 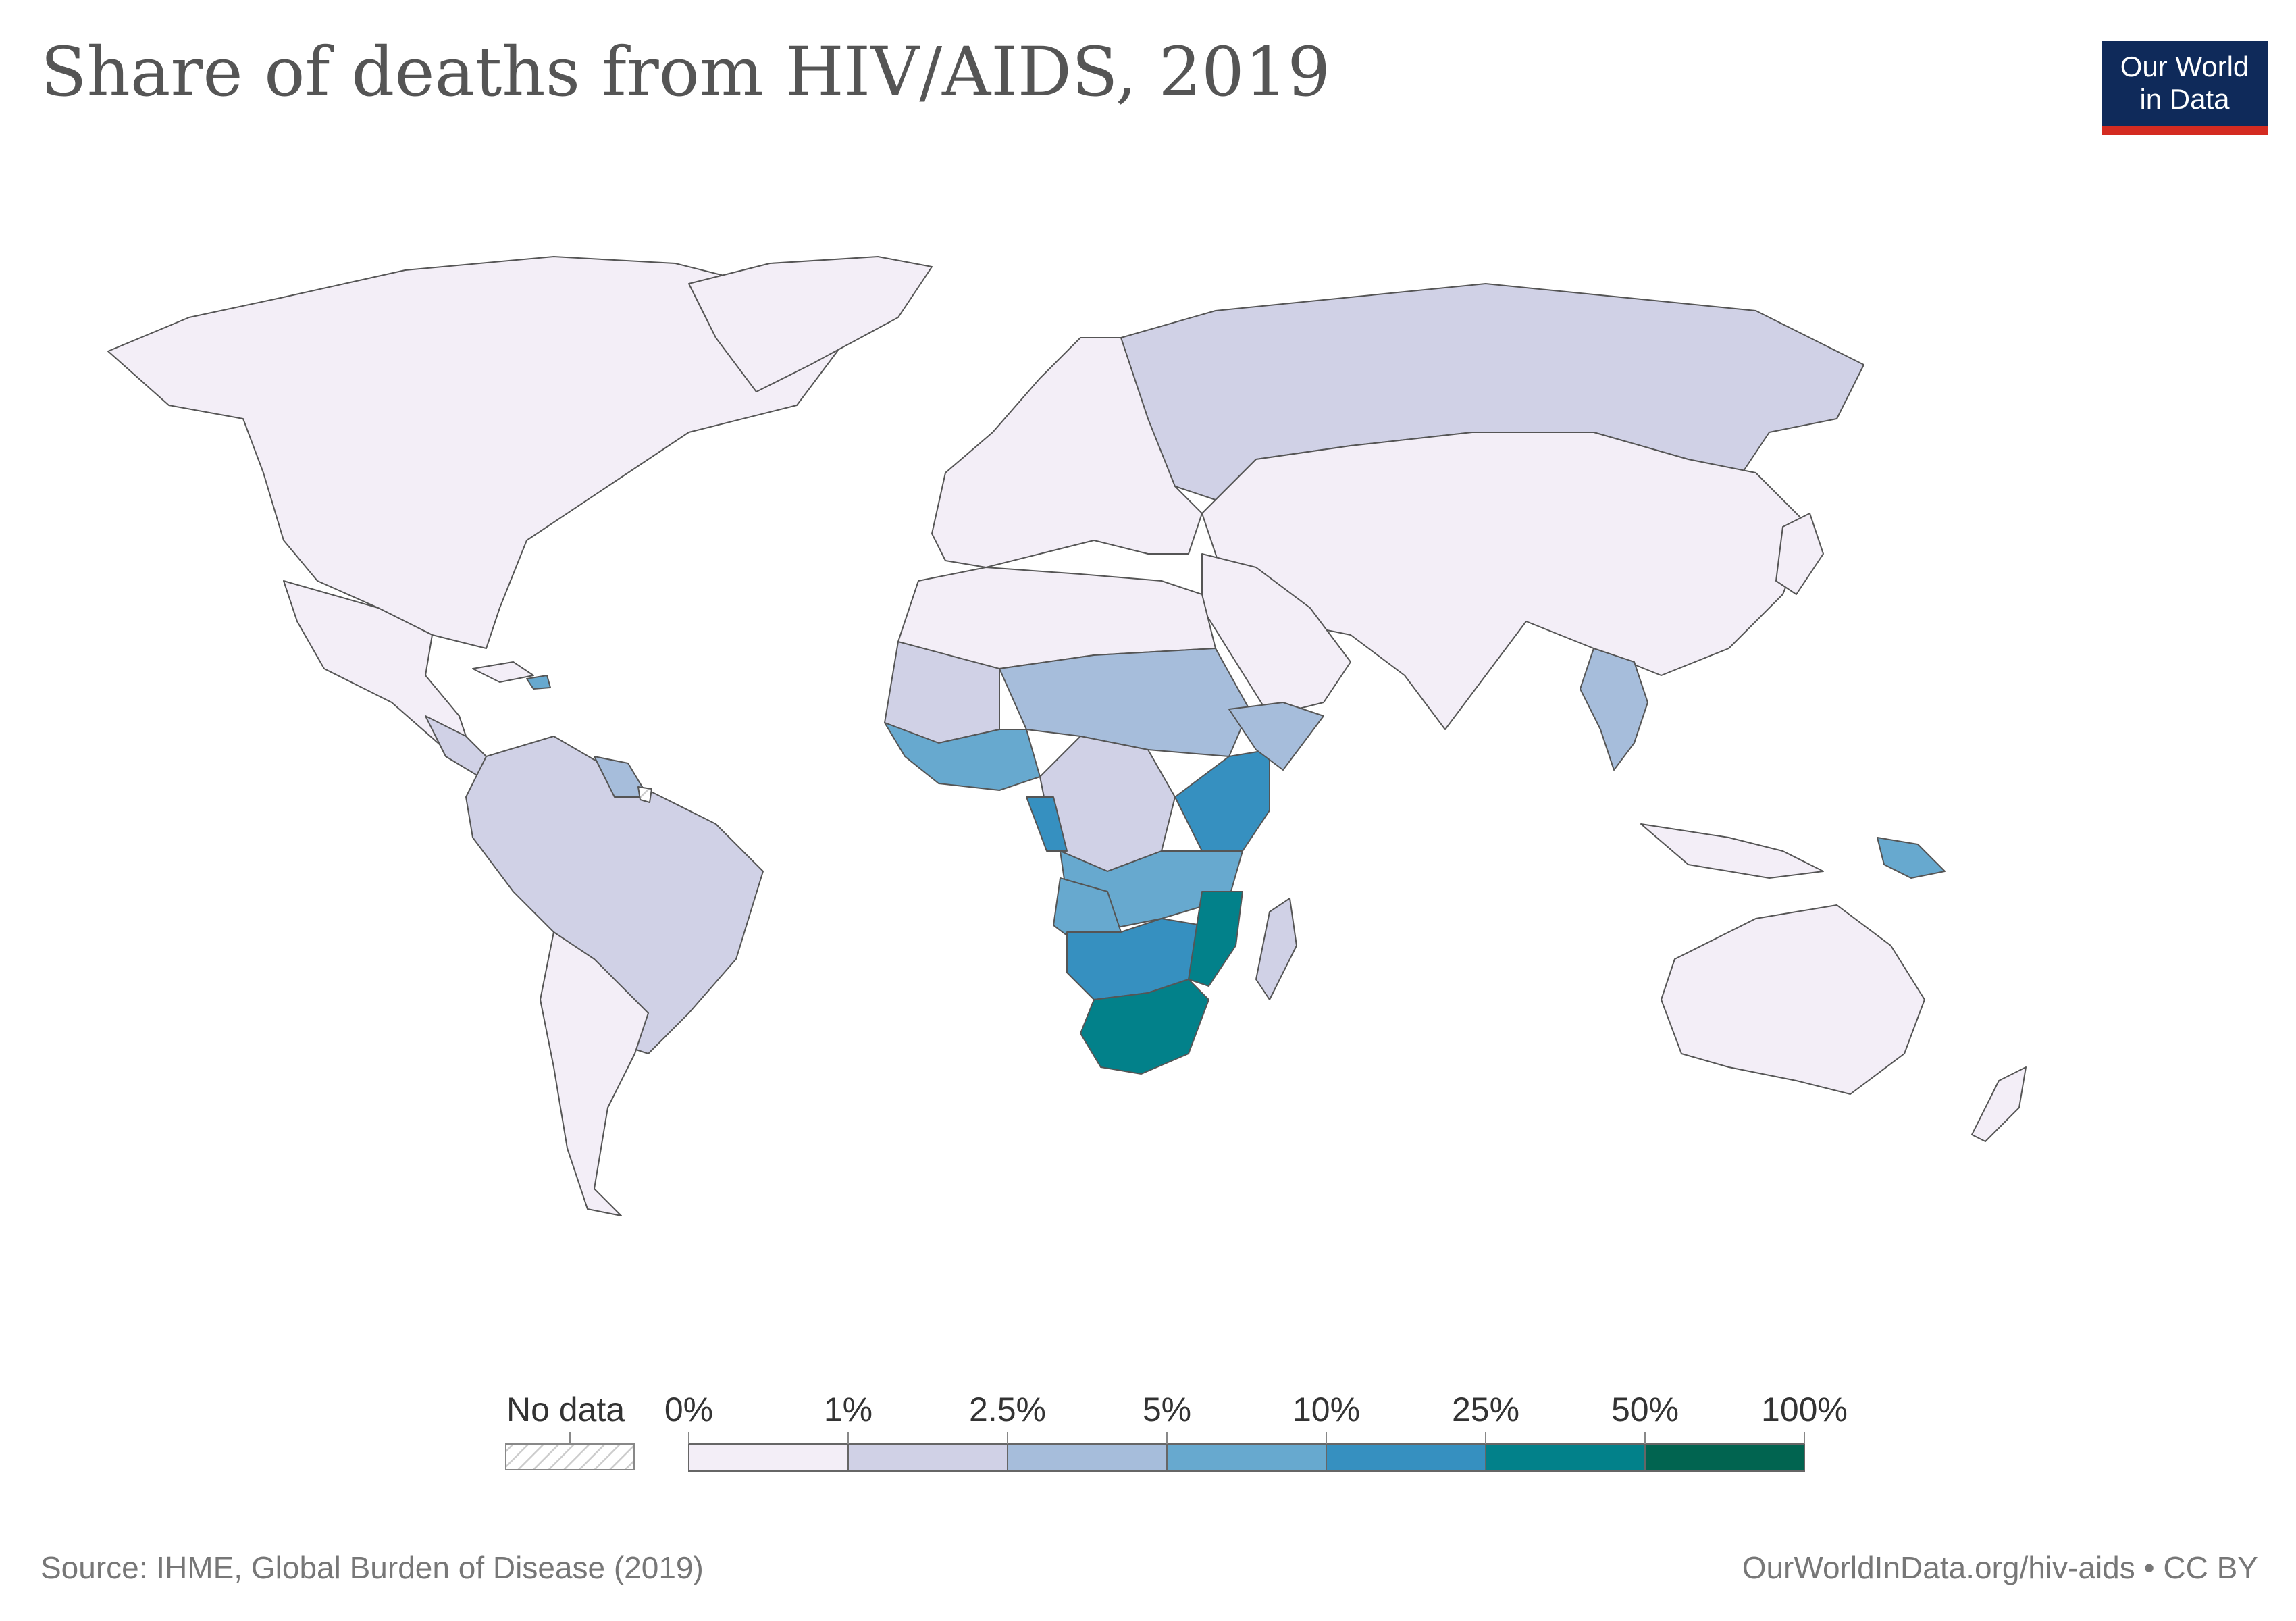 What do you see at coordinates (2000, 1567) in the screenshot?
I see `source-url: OurWorldInData.org/hiv-aids • CC BY` at bounding box center [2000, 1567].